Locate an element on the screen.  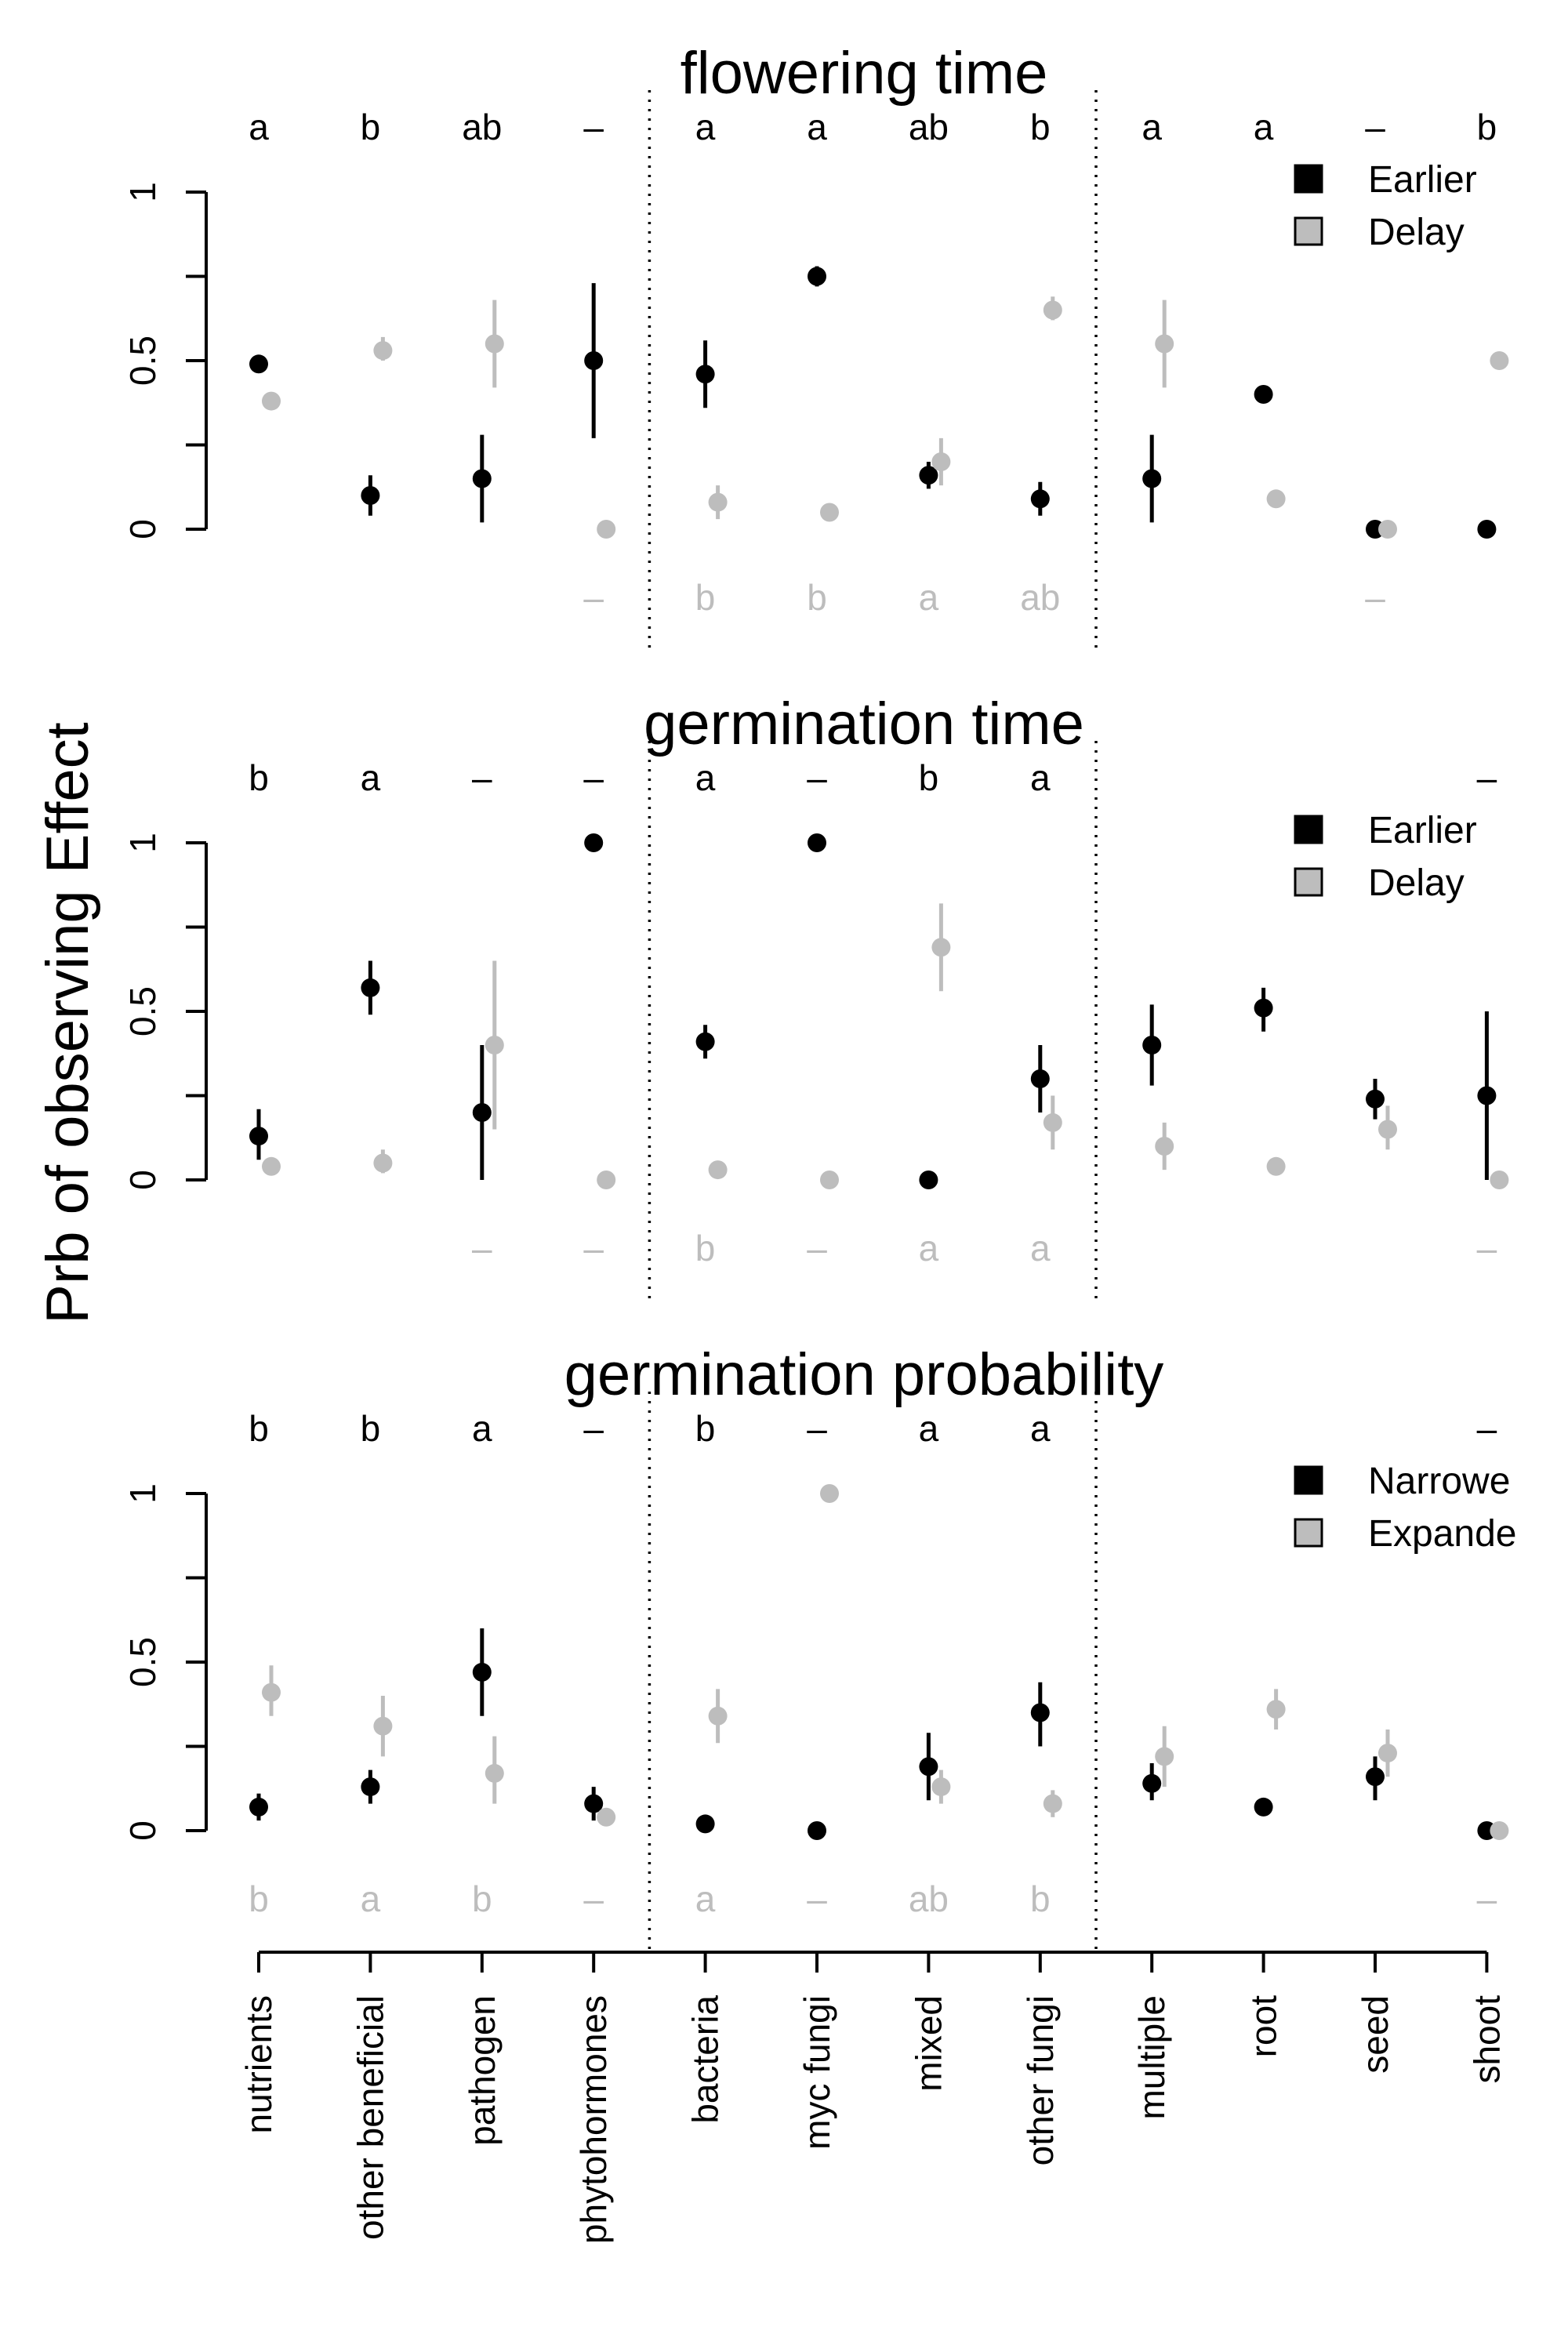
x-tick-label: myc fungi is located at coordinates (817, 2072).